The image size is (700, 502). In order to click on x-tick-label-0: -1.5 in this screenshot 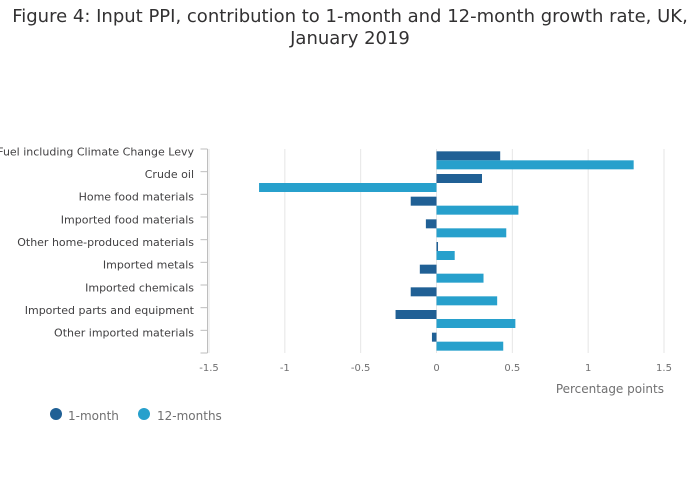, I will do `click(209, 368)`.